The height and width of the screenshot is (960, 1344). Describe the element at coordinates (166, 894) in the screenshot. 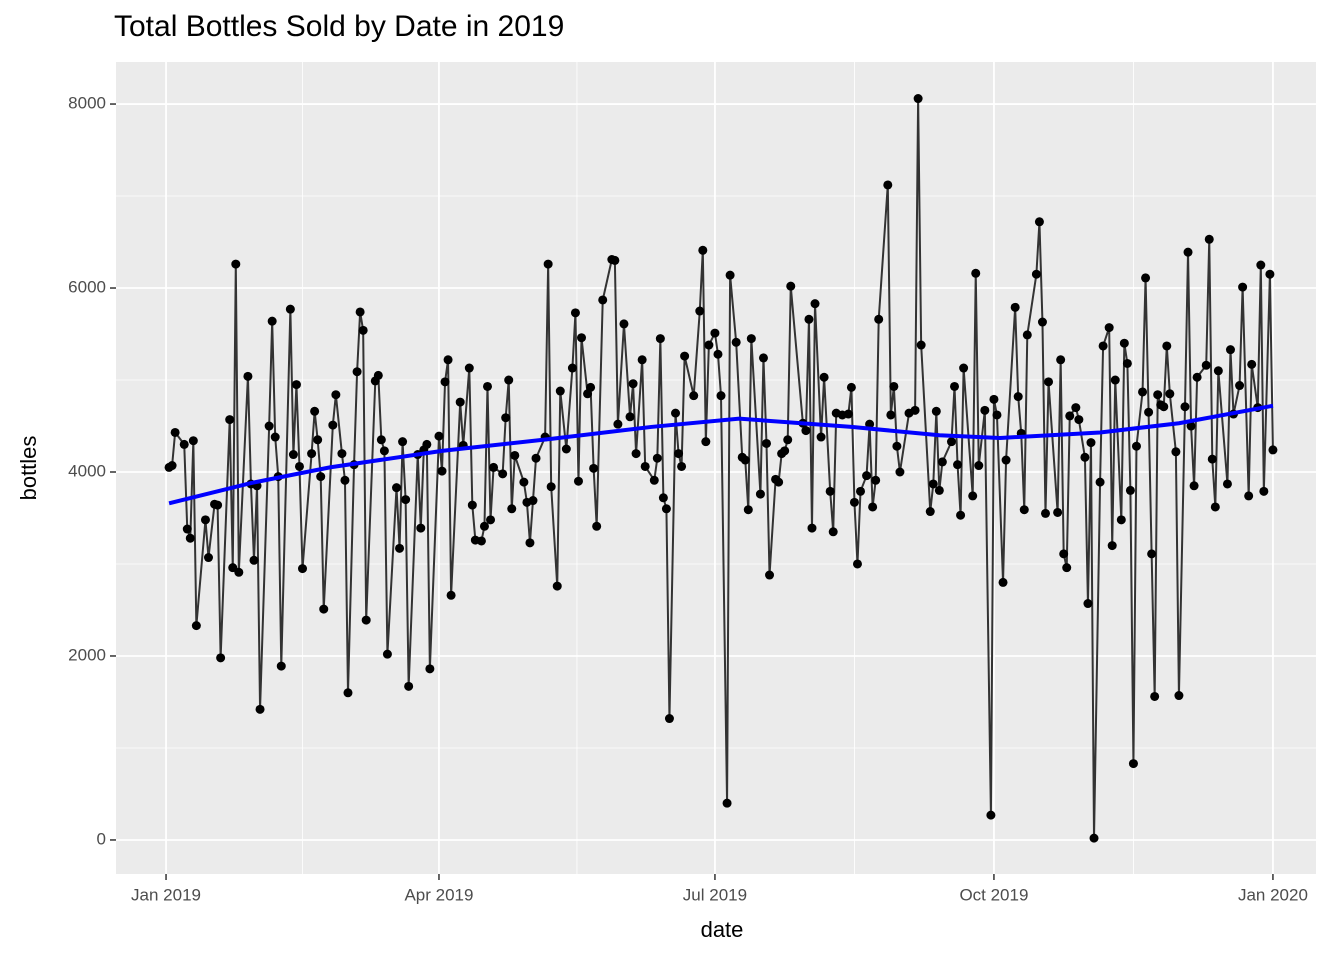

I see `x-tick-label: Jan 2019` at that location.